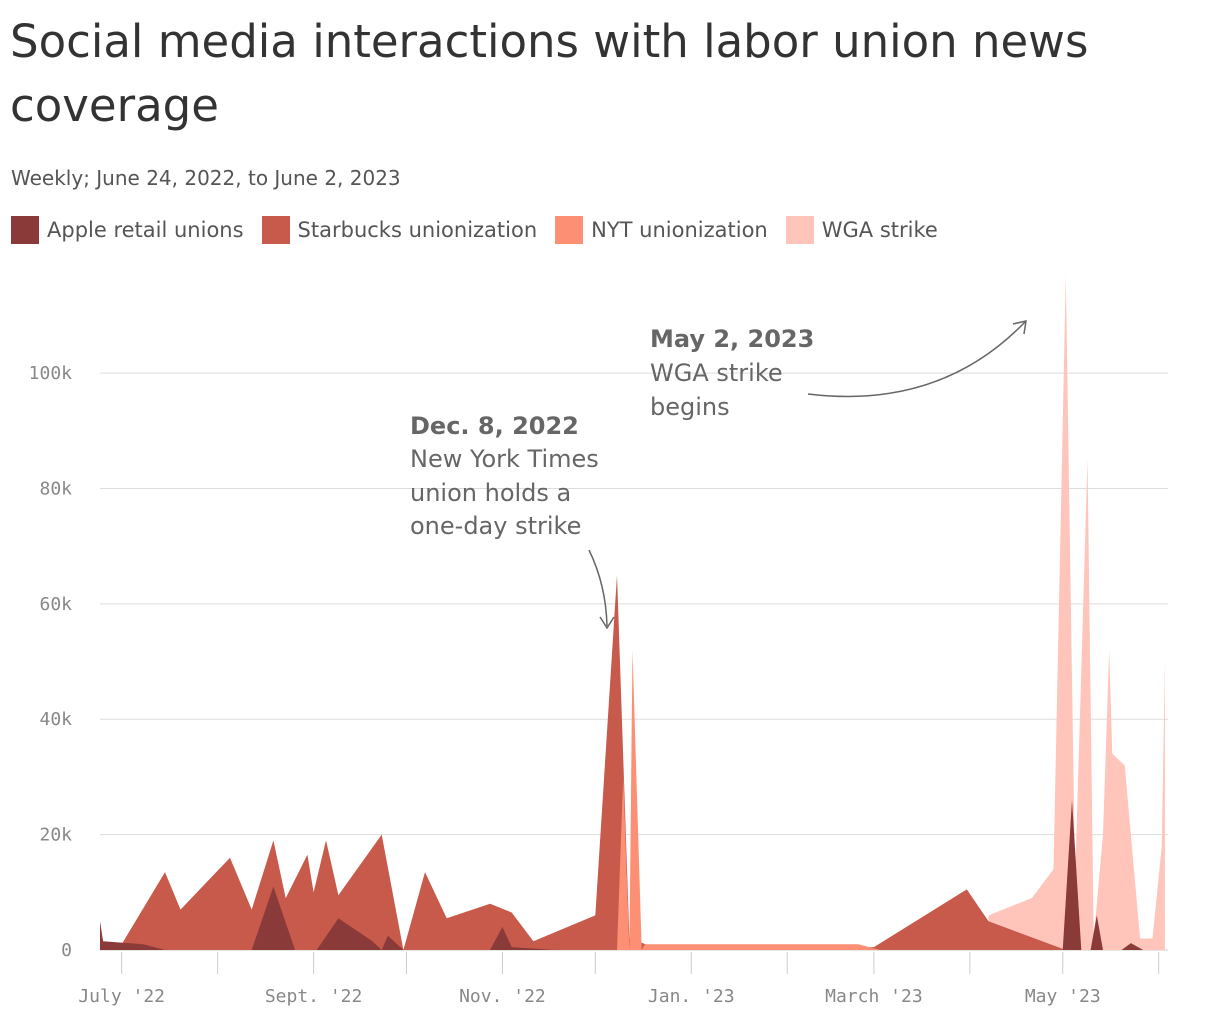 The height and width of the screenshot is (1020, 1220). What do you see at coordinates (121, 996) in the screenshot?
I see `x-tick-label: July '22` at bounding box center [121, 996].